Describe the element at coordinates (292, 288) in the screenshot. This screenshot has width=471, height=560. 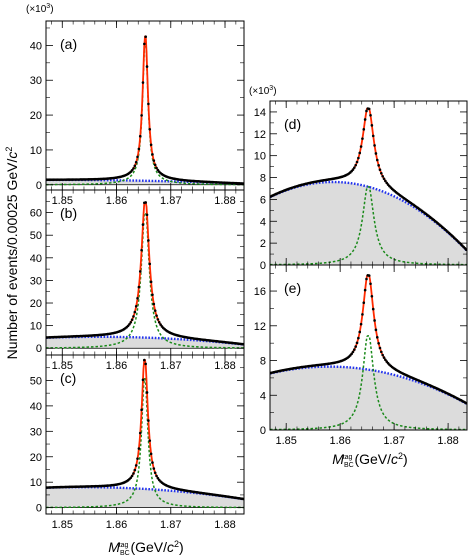
I see `panel-label-e: (e)` at that location.